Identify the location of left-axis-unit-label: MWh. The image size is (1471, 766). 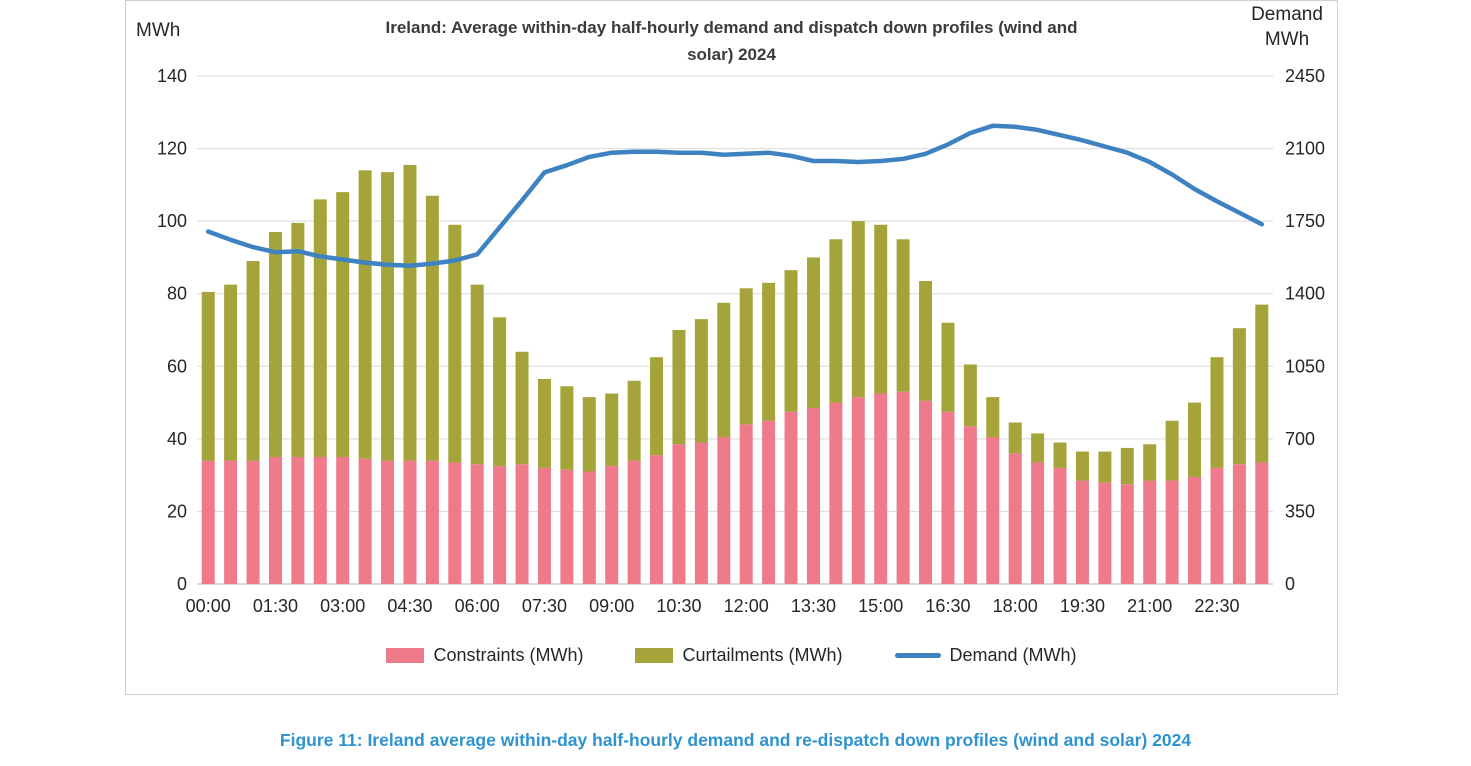
(158, 30).